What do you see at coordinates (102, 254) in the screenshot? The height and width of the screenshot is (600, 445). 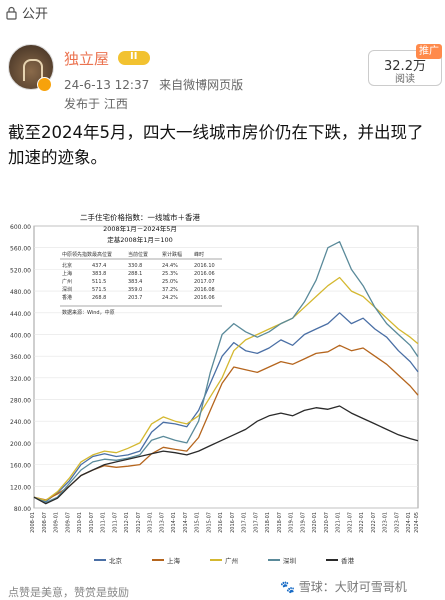 I see `table-header: 最高位置` at bounding box center [102, 254].